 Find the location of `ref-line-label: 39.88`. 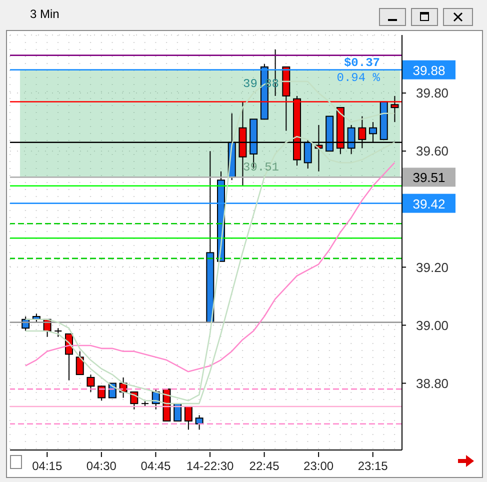

ref-line-label: 39.88 is located at coordinates (429, 70).